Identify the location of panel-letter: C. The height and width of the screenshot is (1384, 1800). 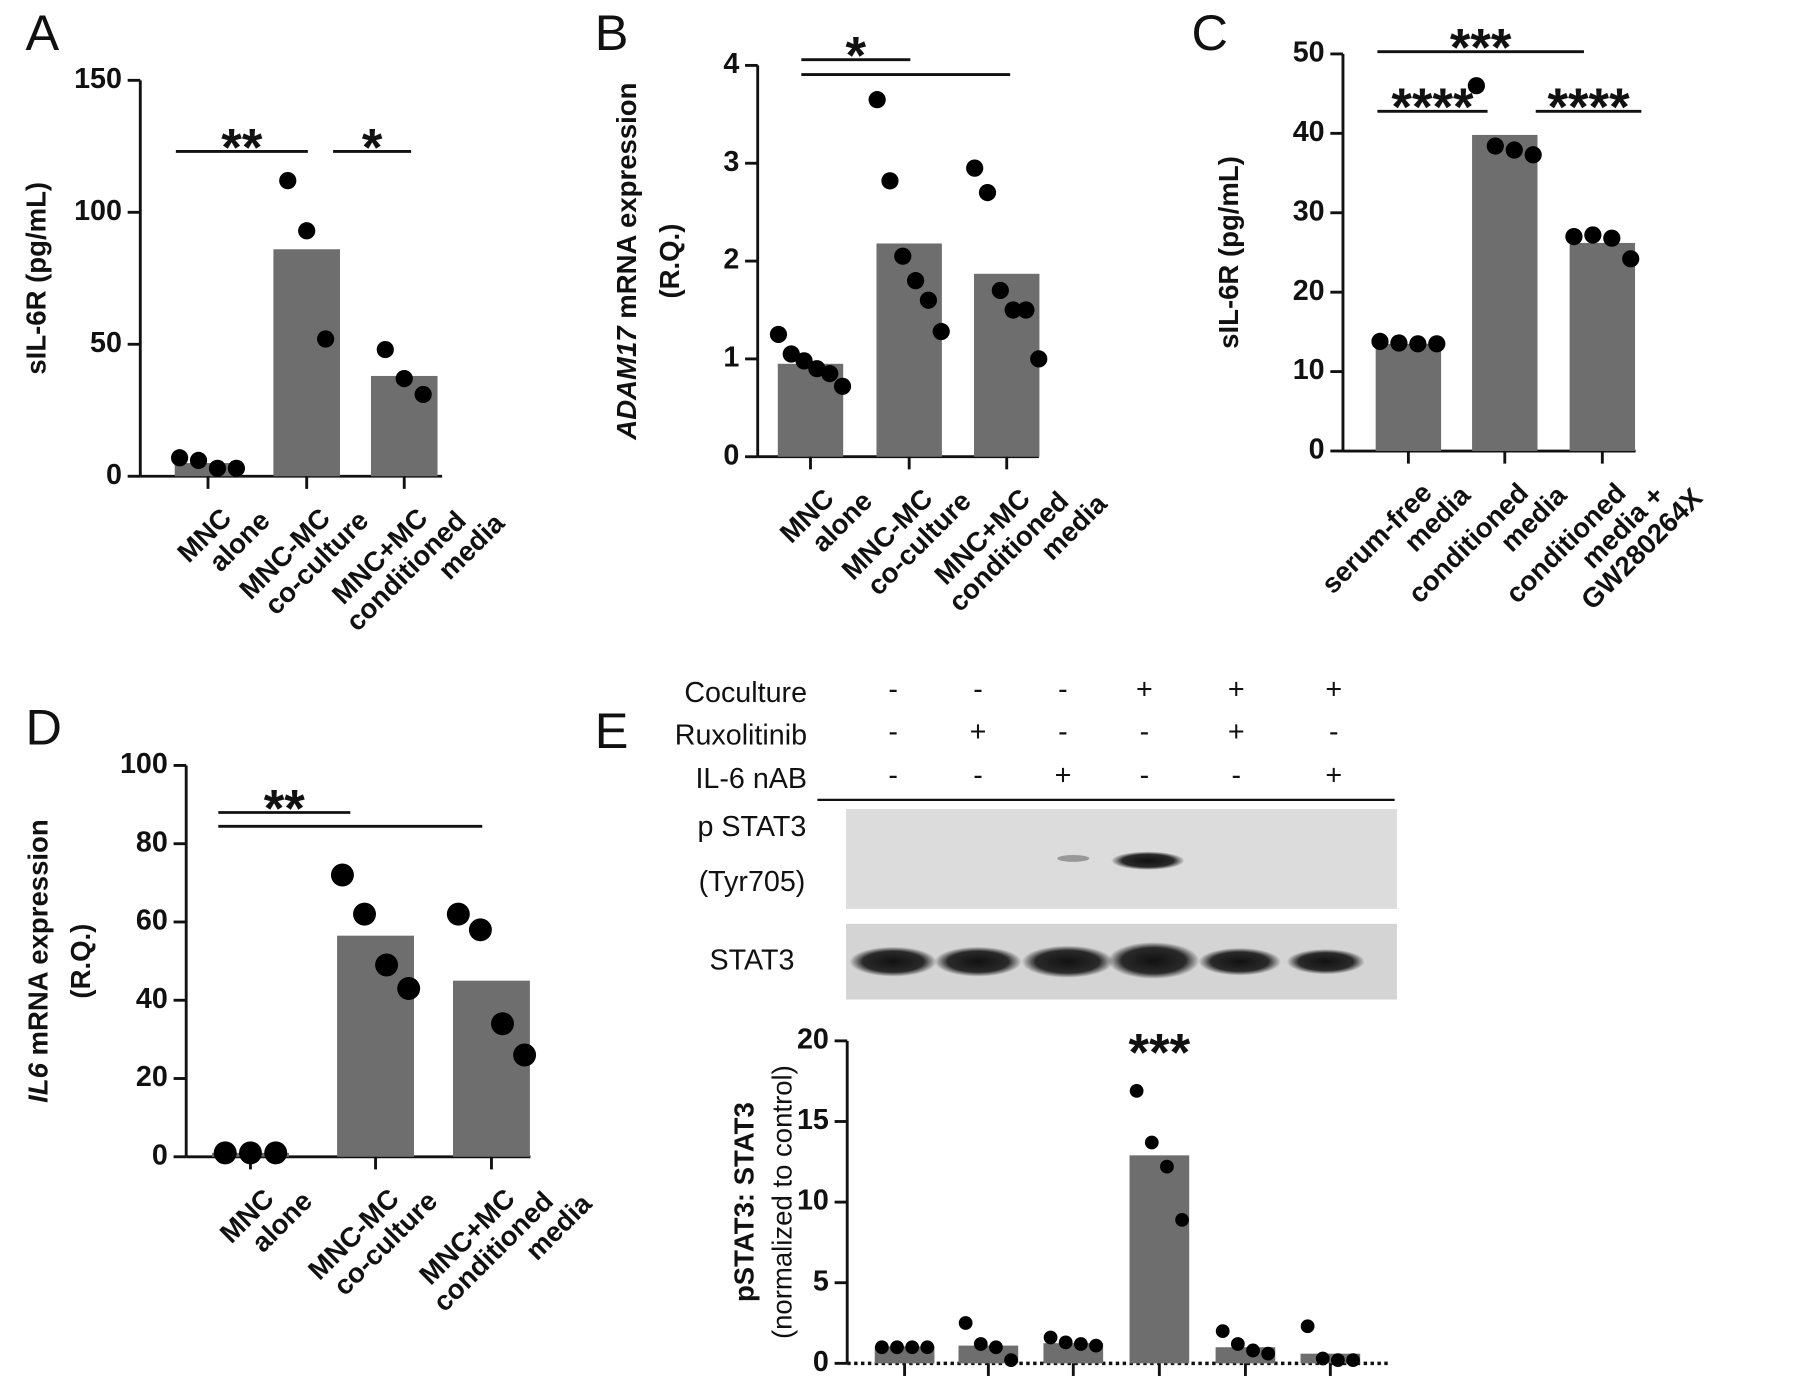
(1209, 32).